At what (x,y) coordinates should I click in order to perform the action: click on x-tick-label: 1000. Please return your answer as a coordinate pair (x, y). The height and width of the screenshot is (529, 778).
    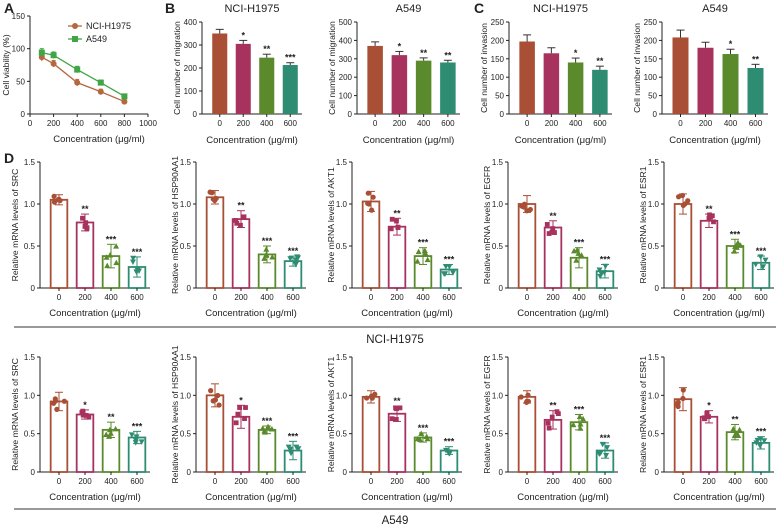
    Looking at the image, I should click on (148, 123).